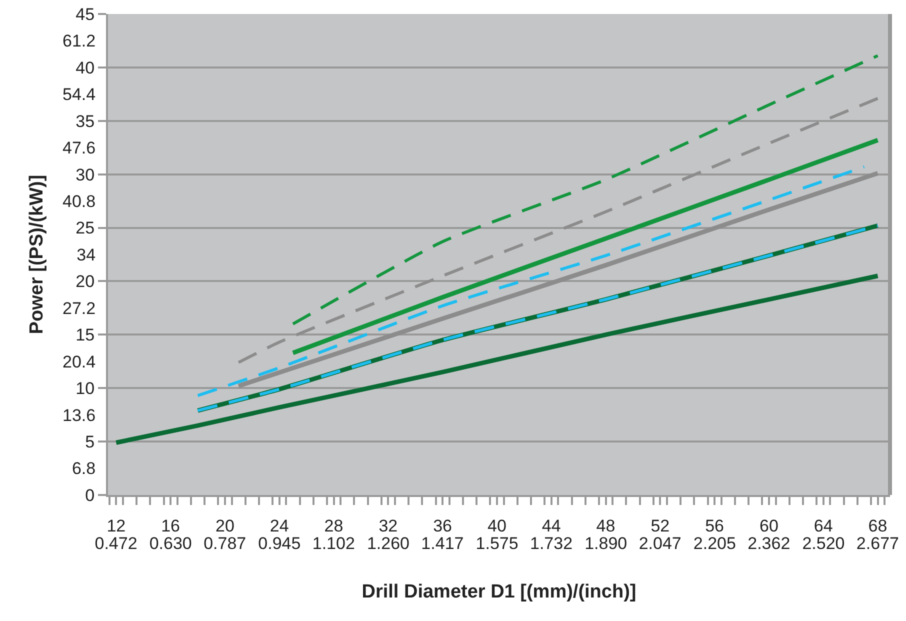  What do you see at coordinates (714, 526) in the screenshot?
I see `x-tick-label: 56` at bounding box center [714, 526].